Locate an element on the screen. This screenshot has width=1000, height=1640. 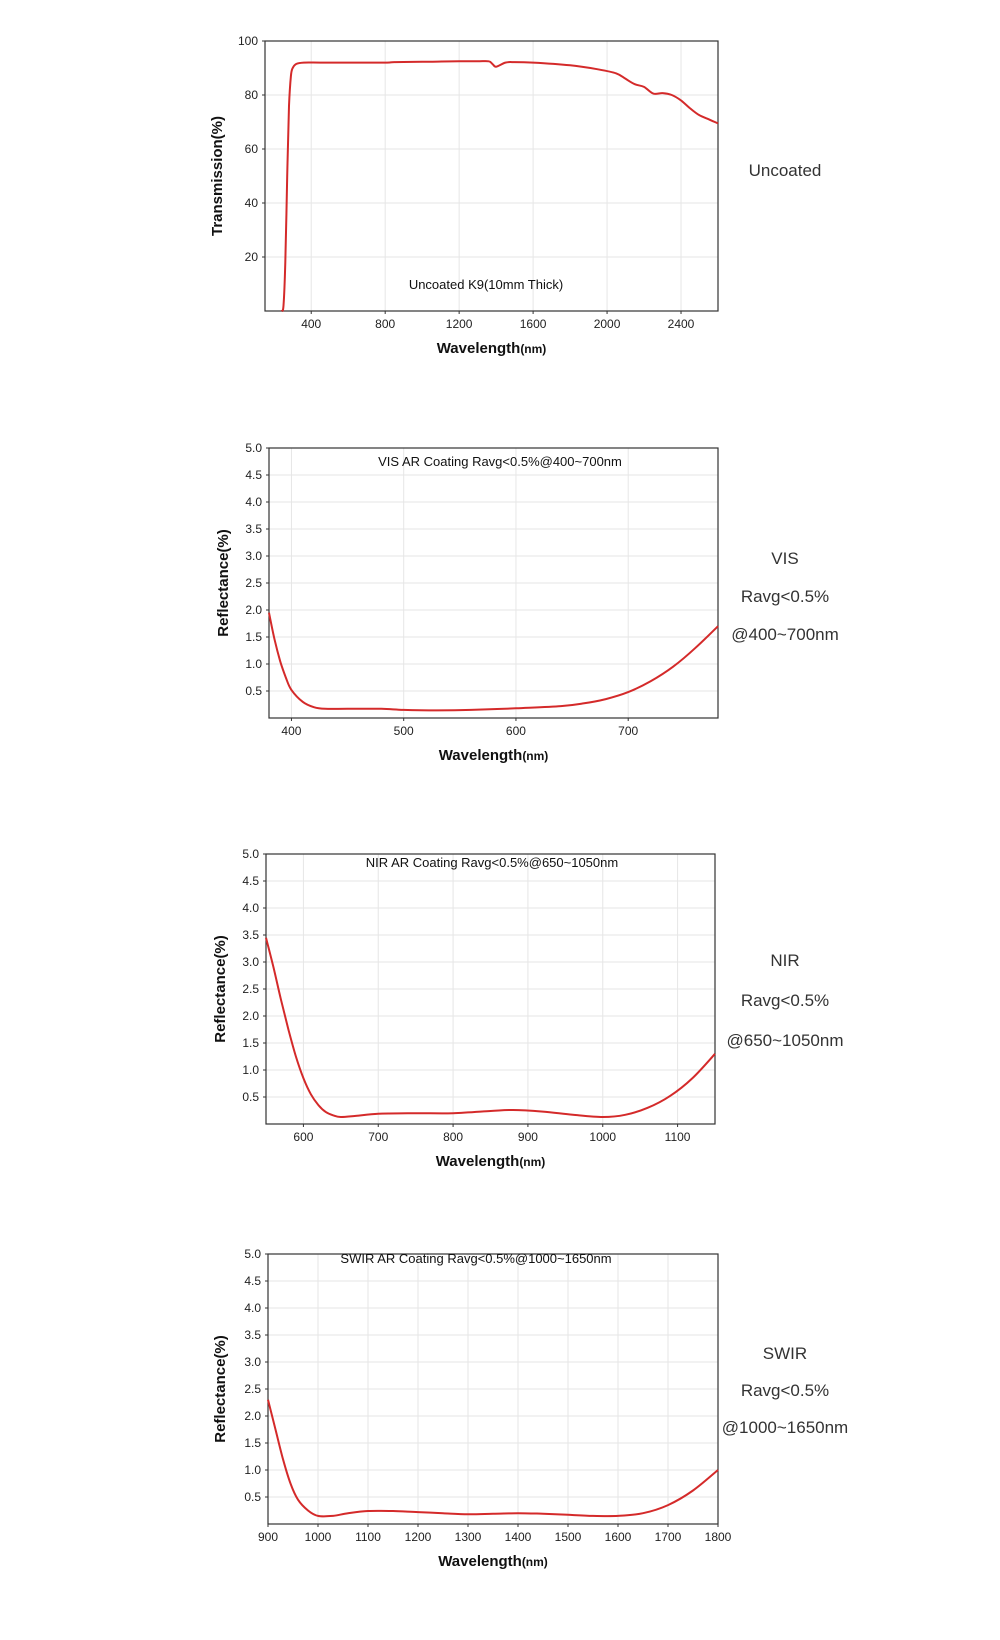
side-label-line: @400~700nm is located at coordinates (785, 634).